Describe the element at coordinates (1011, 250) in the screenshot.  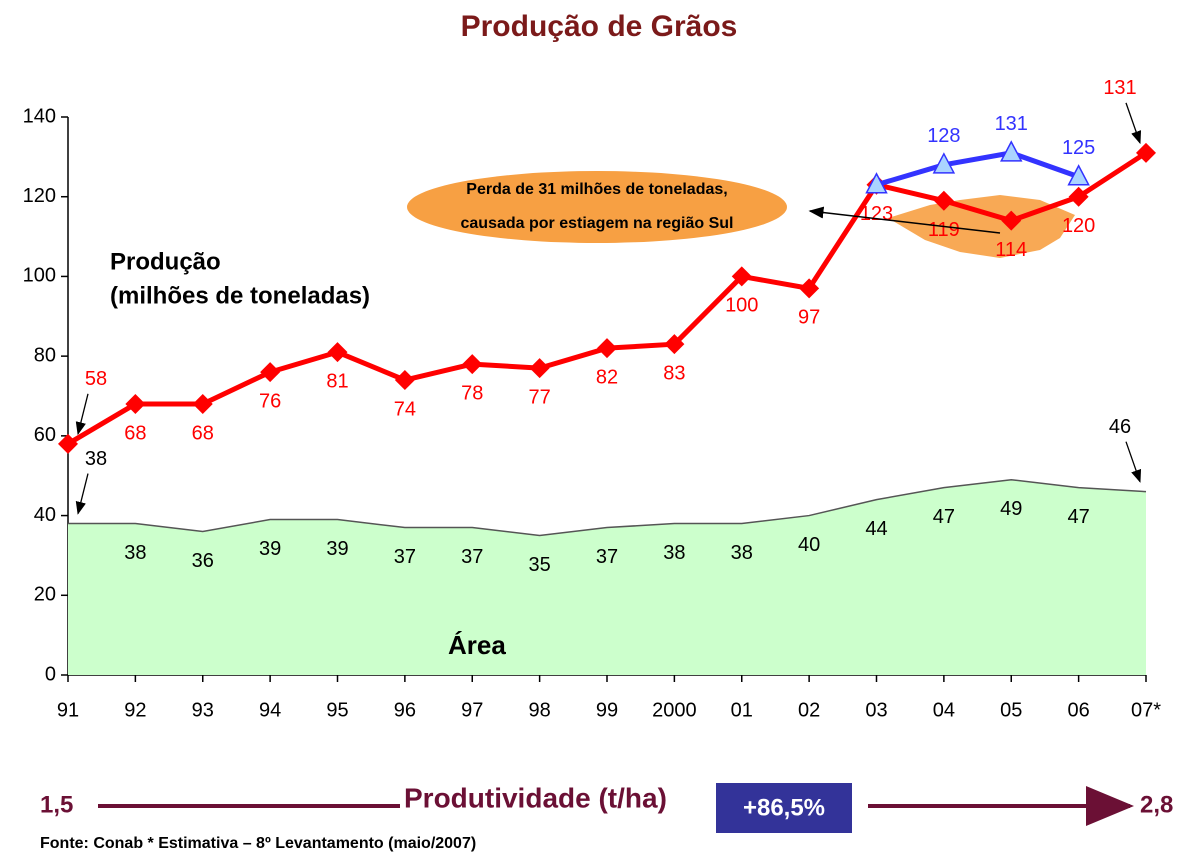
I see `data-label: 114` at that location.